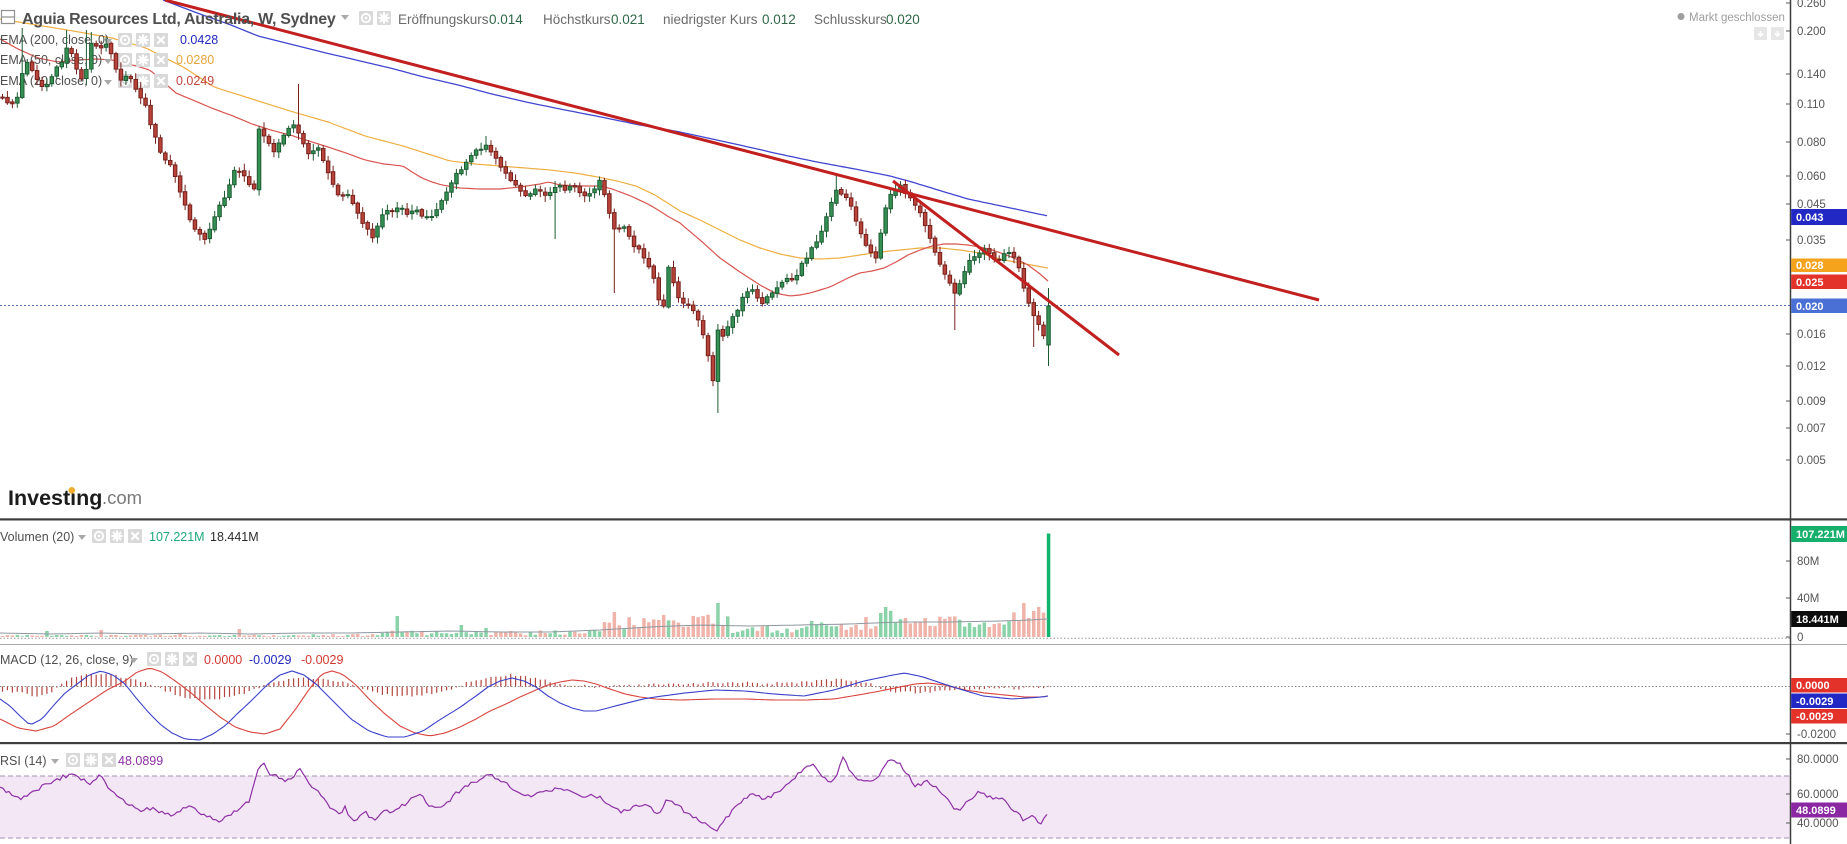 The image size is (1847, 844). What do you see at coordinates (1811, 241) in the screenshot?
I see `svg-text: 0.035` at bounding box center [1811, 241].